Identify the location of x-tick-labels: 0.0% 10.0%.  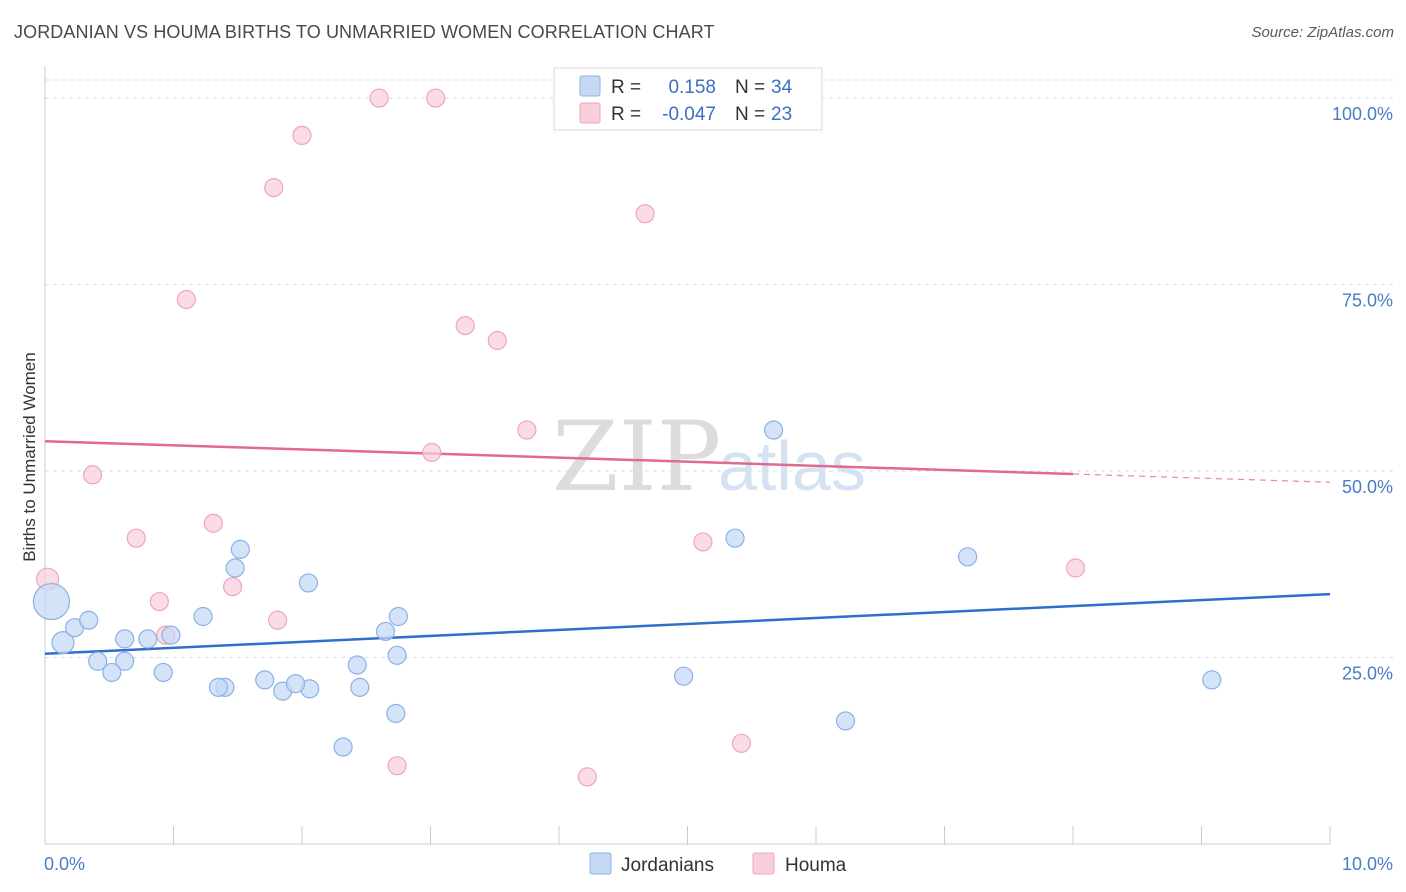
(718, 864).